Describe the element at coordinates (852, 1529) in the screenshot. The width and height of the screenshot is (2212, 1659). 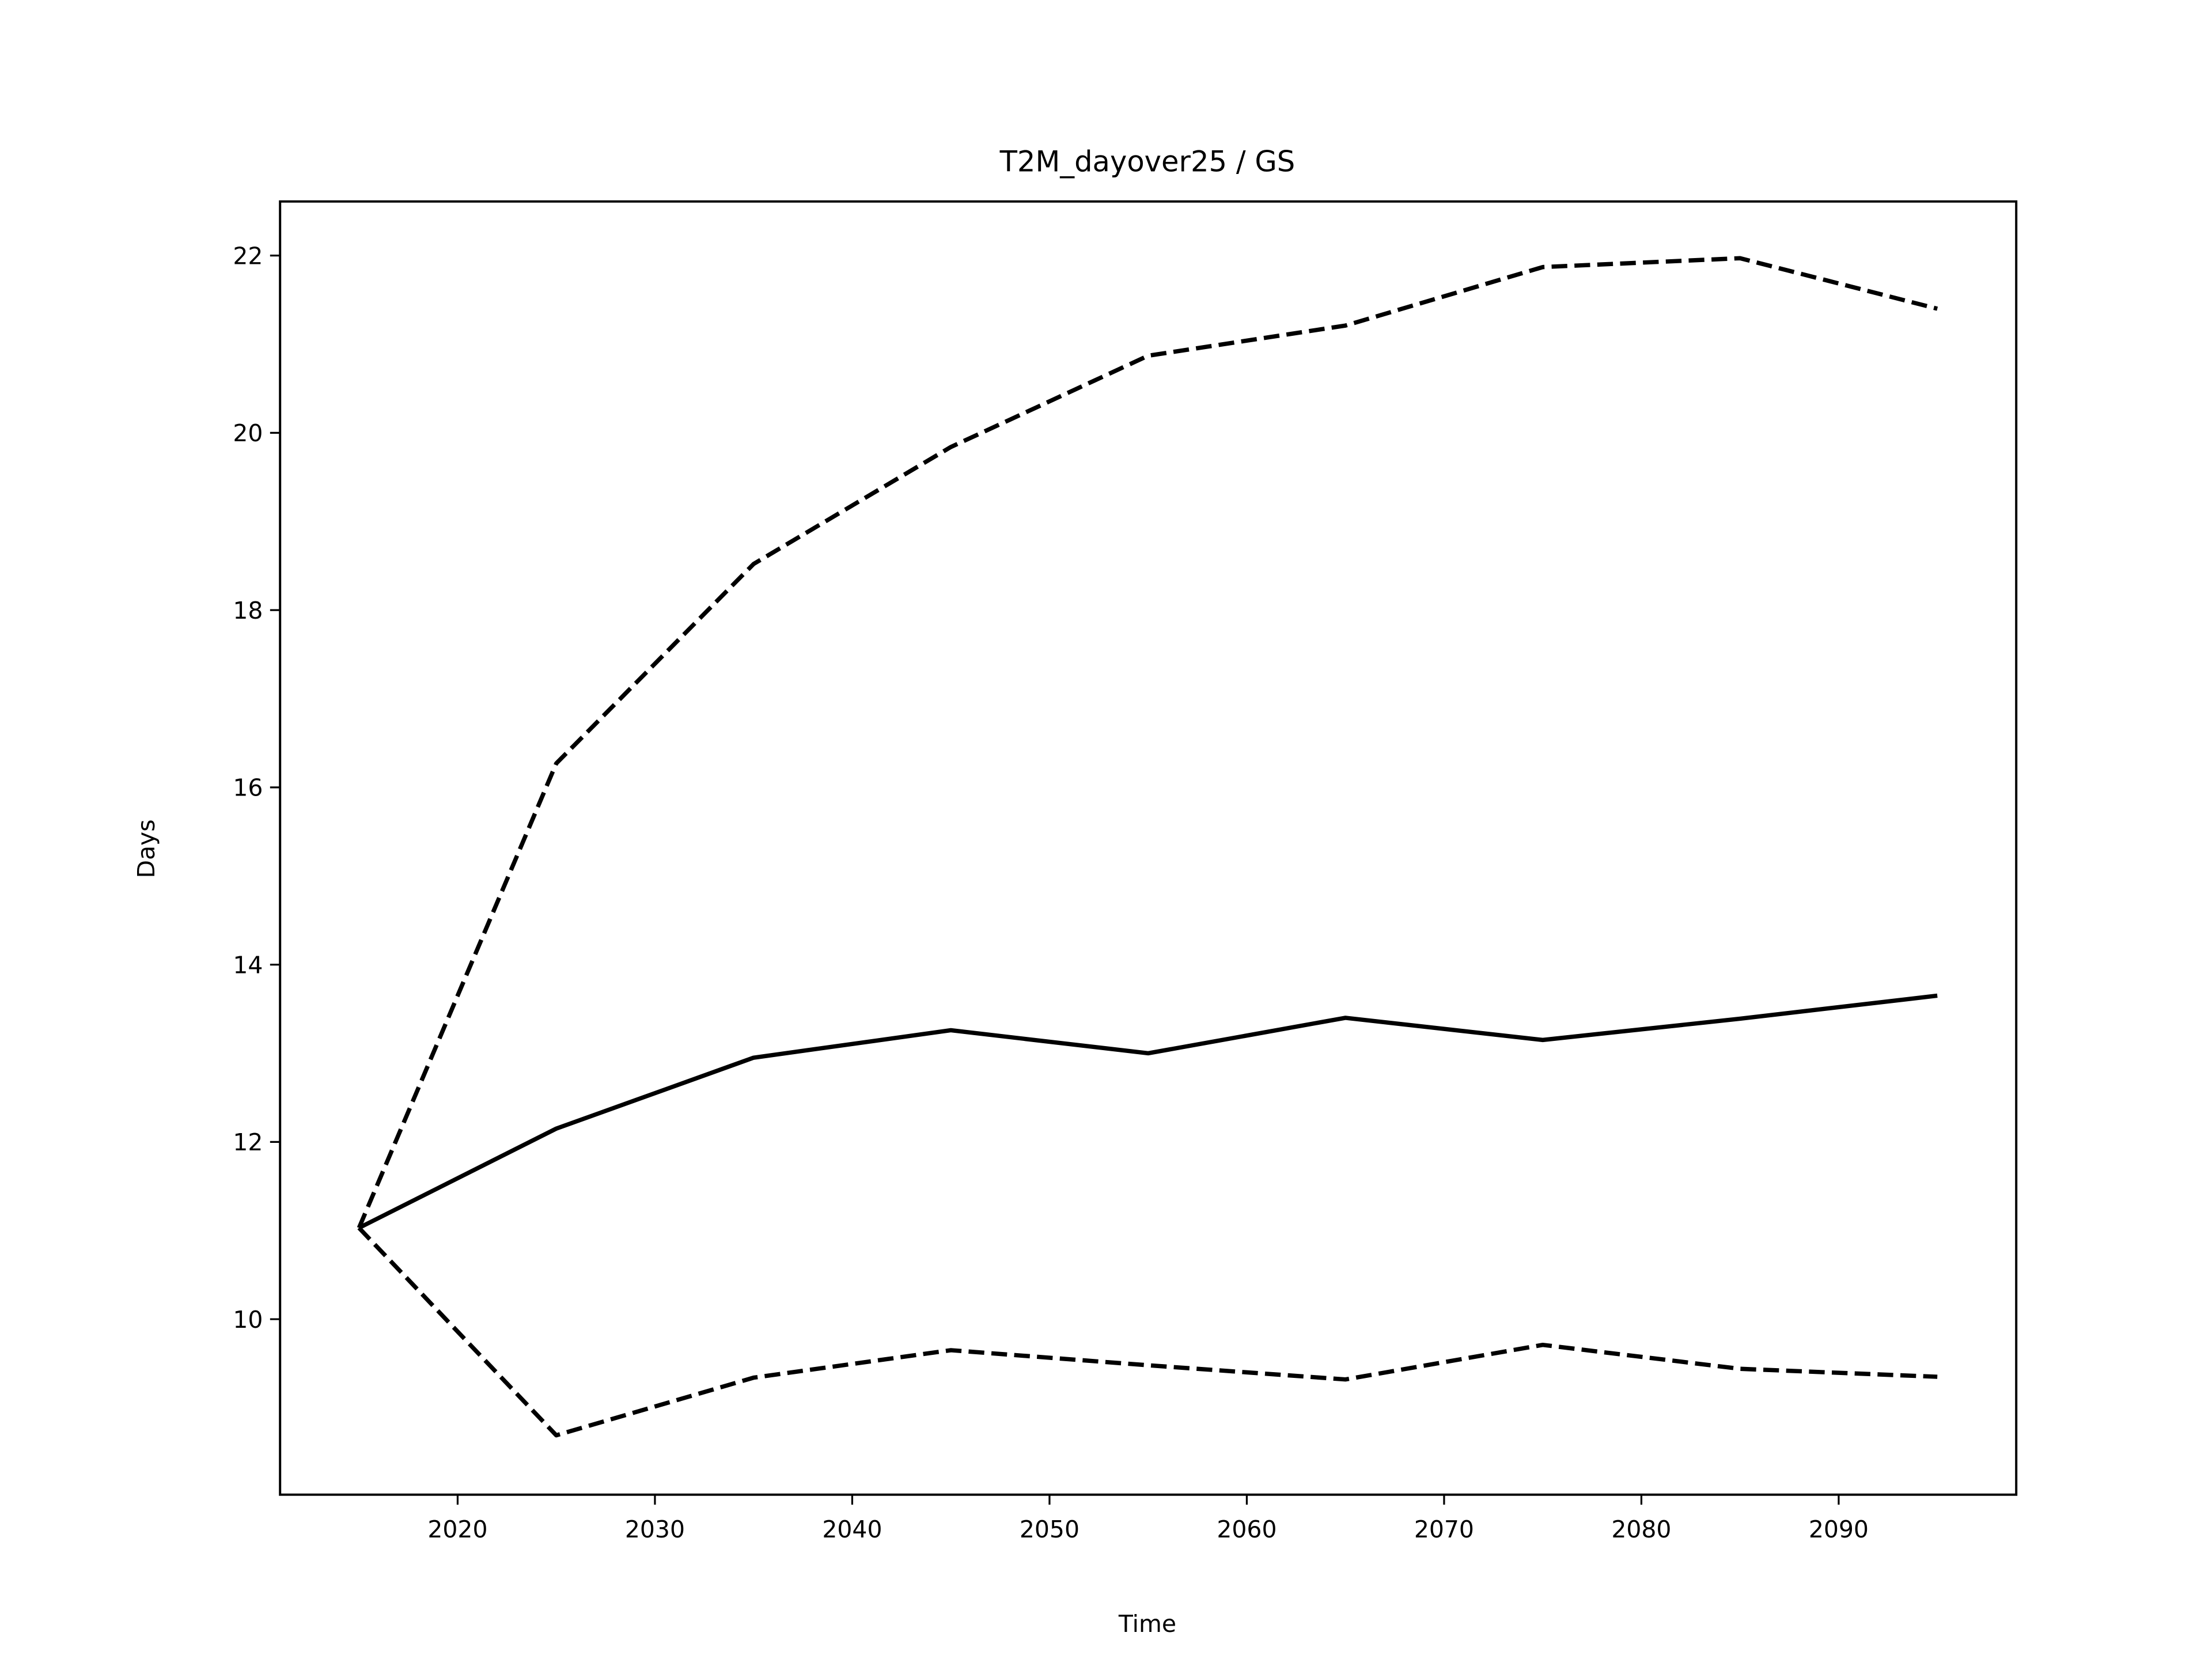
I see `x-tick-label: 2040` at that location.